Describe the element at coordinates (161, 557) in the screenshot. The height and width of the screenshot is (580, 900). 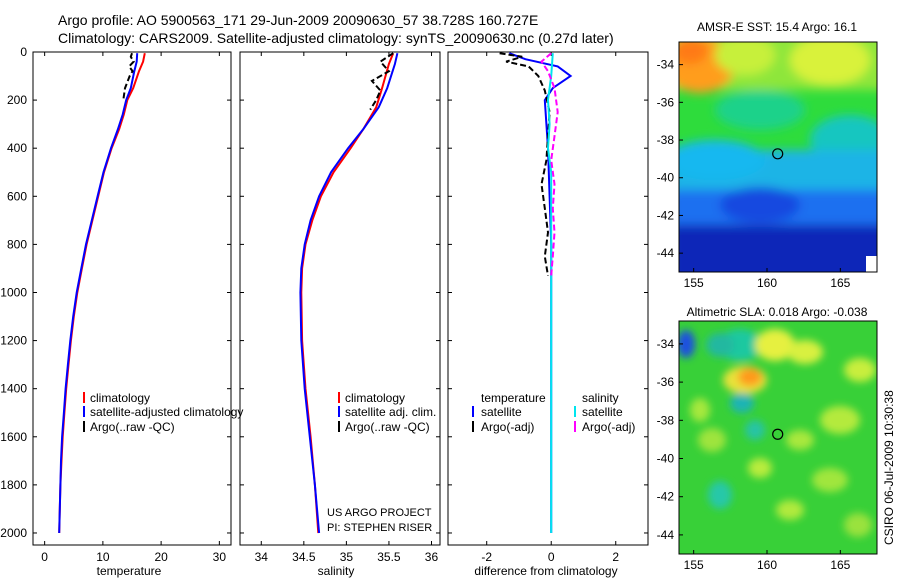
I see `x-tick-label: 20` at that location.